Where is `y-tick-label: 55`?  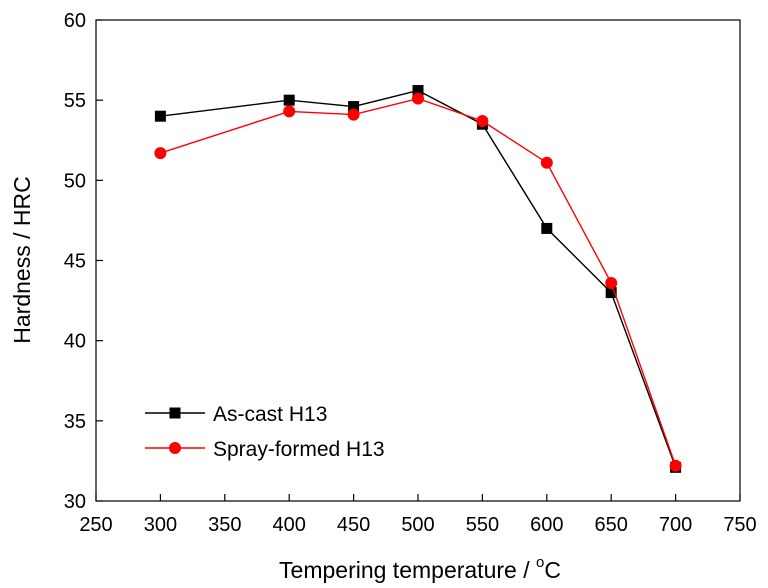 y-tick-label: 55 is located at coordinates (75, 101).